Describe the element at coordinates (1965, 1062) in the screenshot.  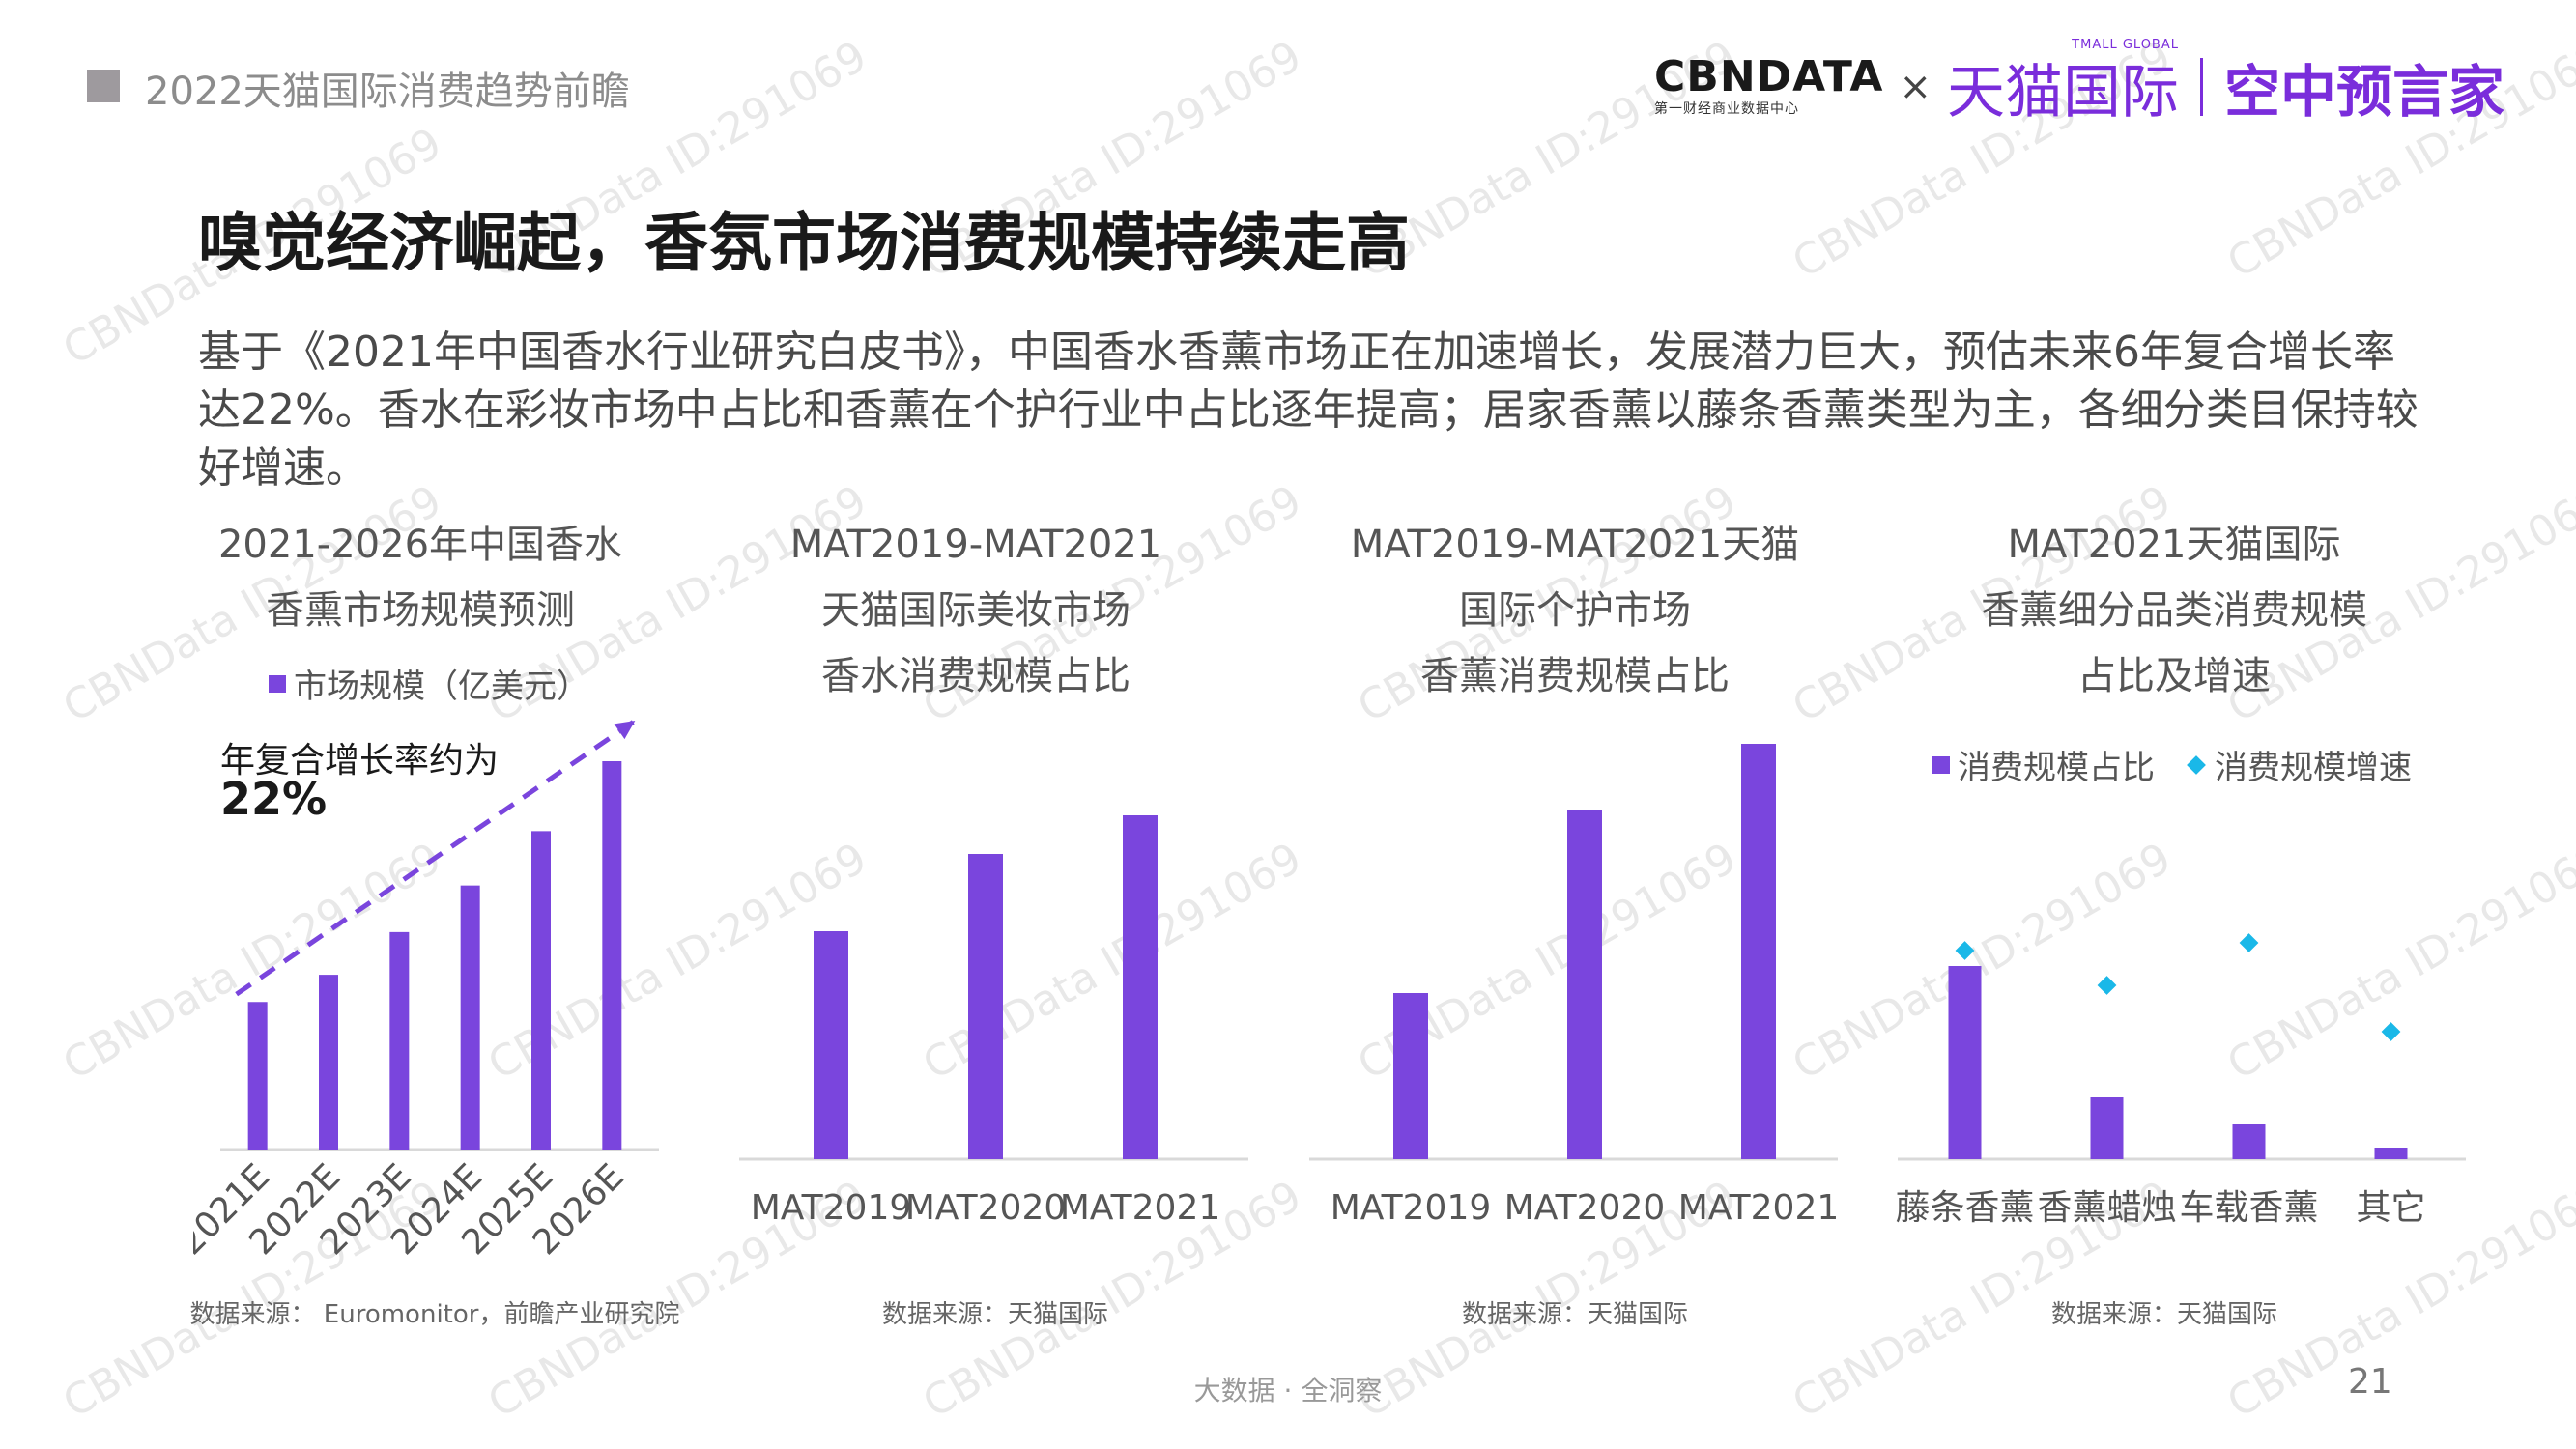
I see `bar-藤条香薰` at that location.